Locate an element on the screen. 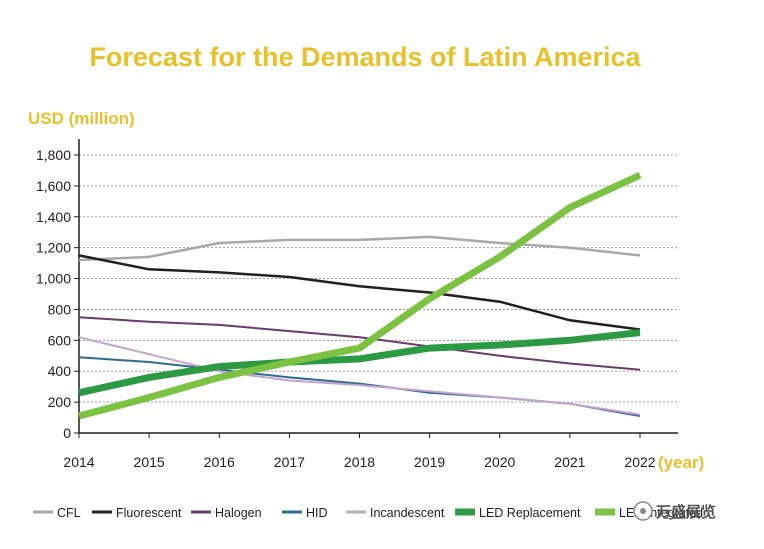 This screenshot has height=549, width=764. legend-label-cfl: CFL is located at coordinates (69, 513).